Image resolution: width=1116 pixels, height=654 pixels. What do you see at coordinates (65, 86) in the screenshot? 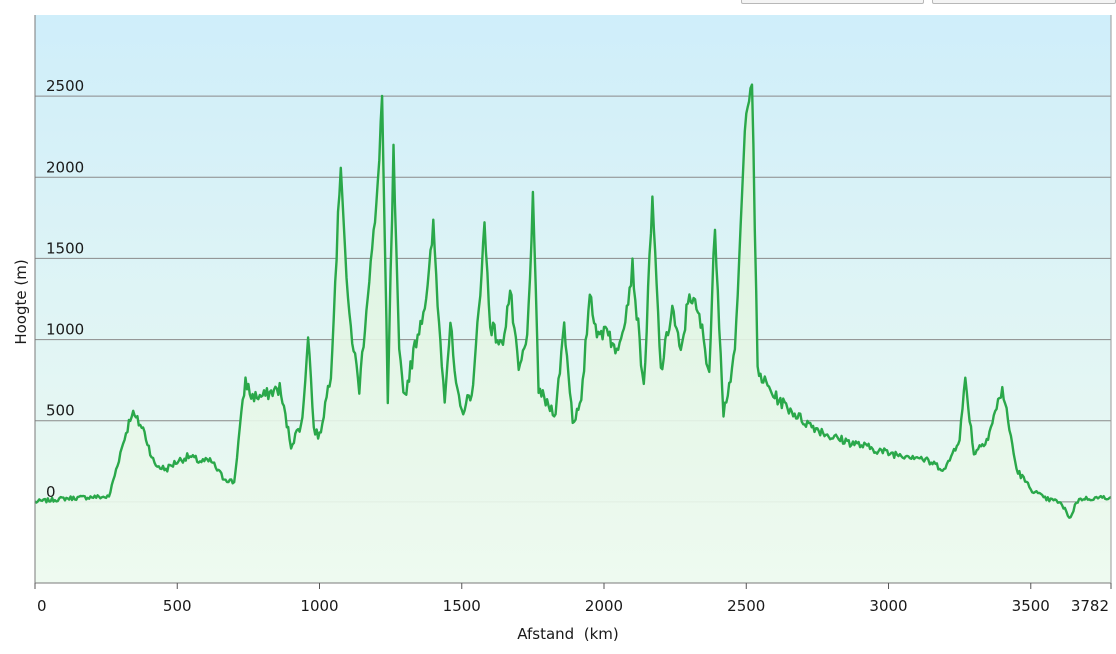
I see `y-tick-label: 2500` at bounding box center [65, 86].